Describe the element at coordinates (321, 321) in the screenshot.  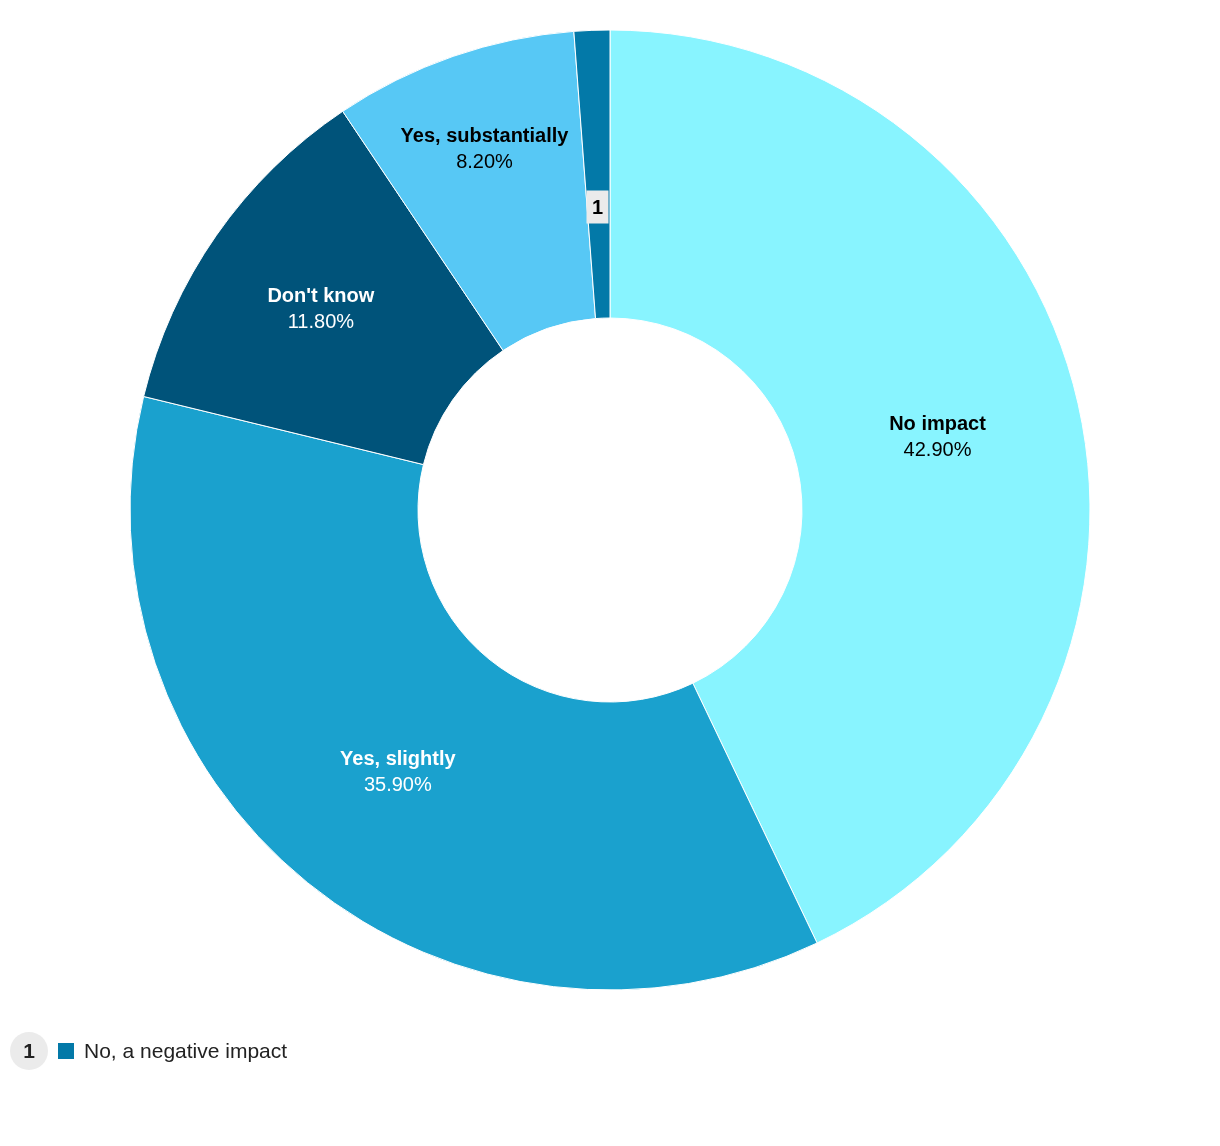
I see `data-label: 11.80%` at that location.